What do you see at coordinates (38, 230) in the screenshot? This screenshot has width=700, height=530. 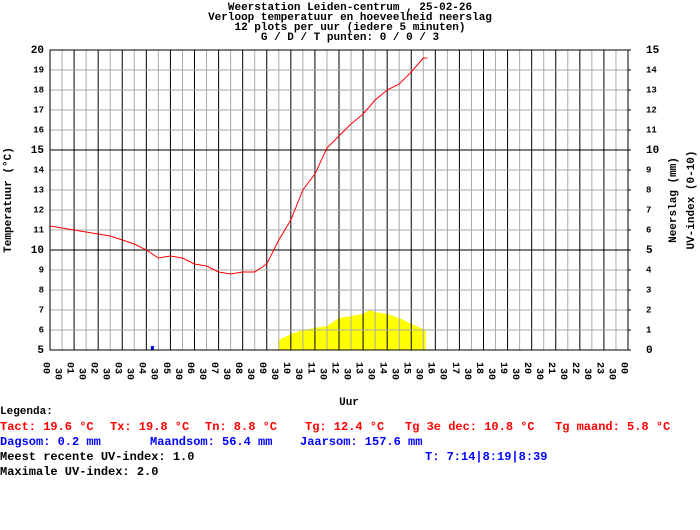 I see `y-tick-label: 11` at bounding box center [38, 230].